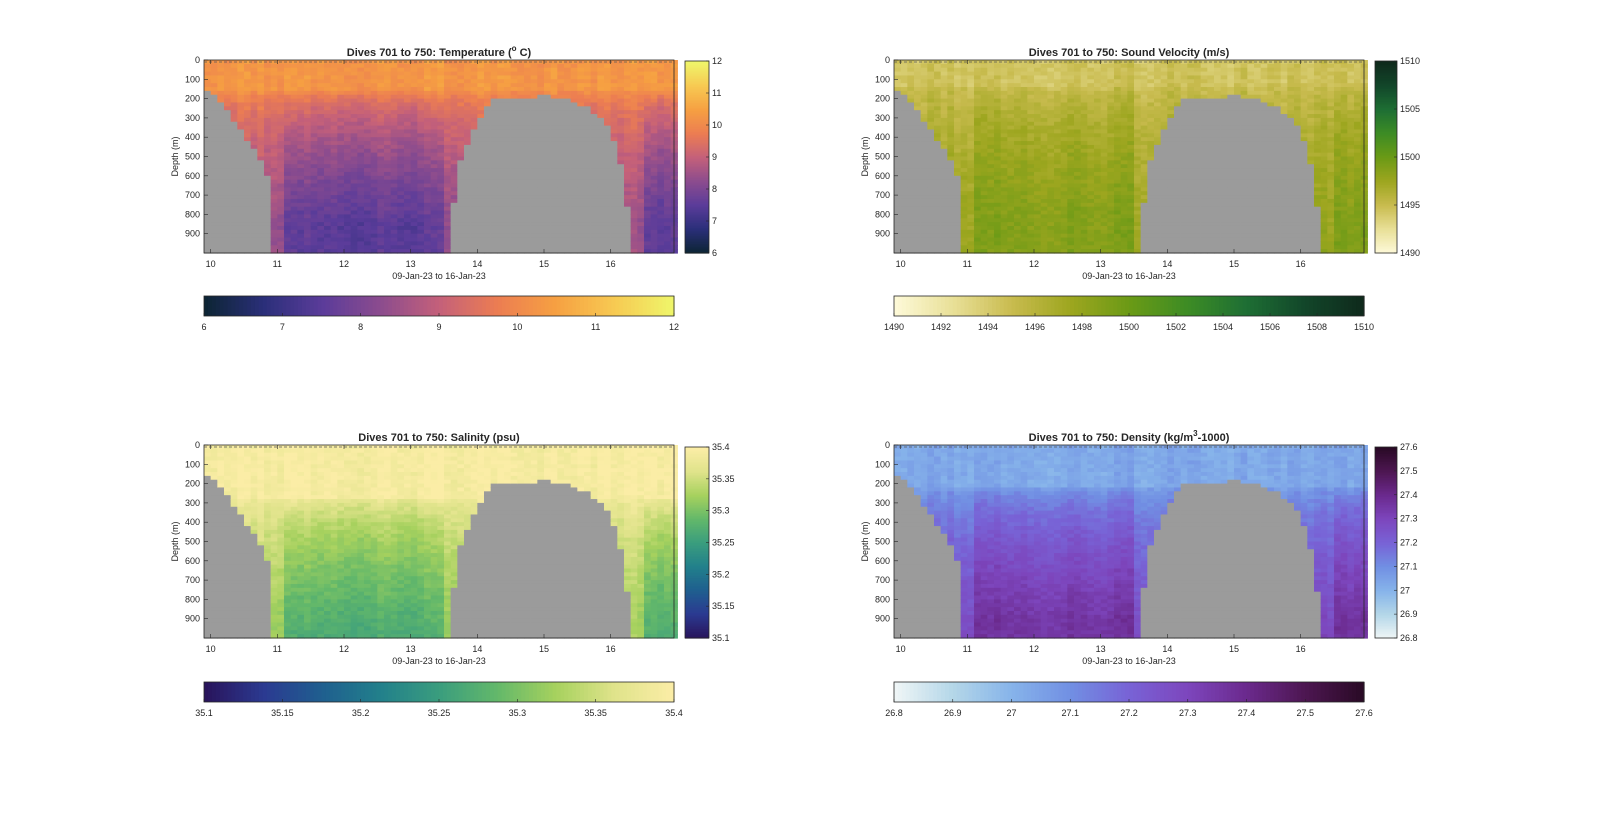 The width and height of the screenshot is (1600, 830). What do you see at coordinates (438, 327) in the screenshot?
I see `colorbar-tick-label: 9` at bounding box center [438, 327].